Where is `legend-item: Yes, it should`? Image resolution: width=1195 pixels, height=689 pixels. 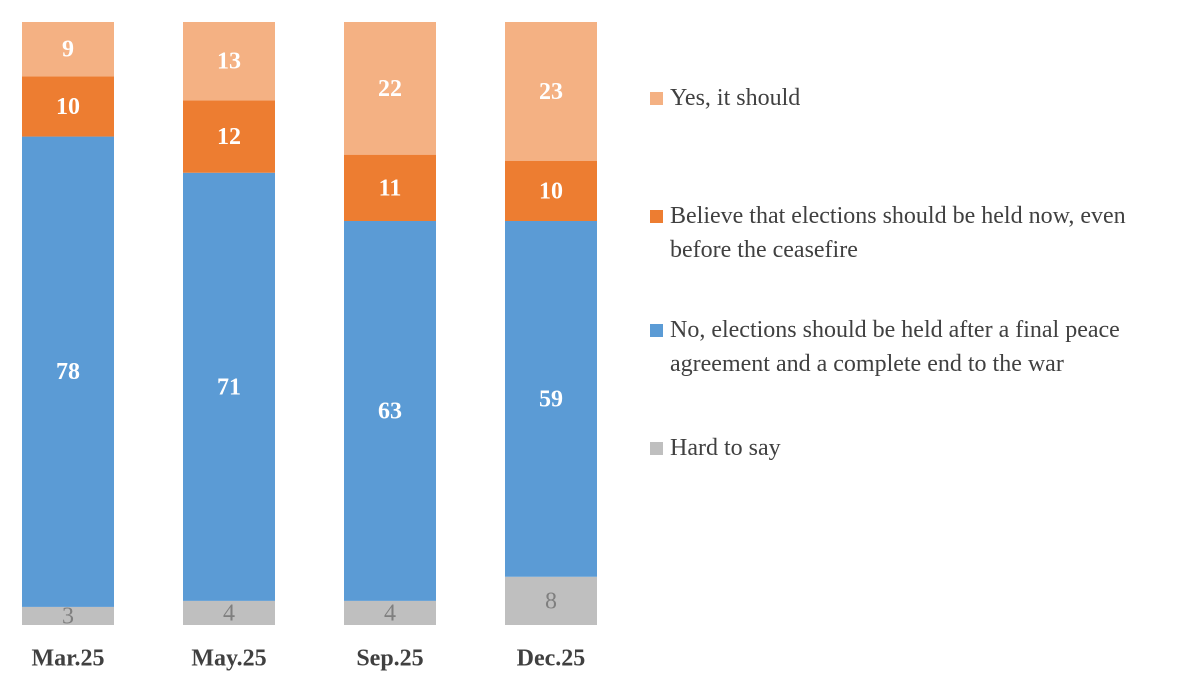 legend-item: Yes, it should is located at coordinates (907, 98).